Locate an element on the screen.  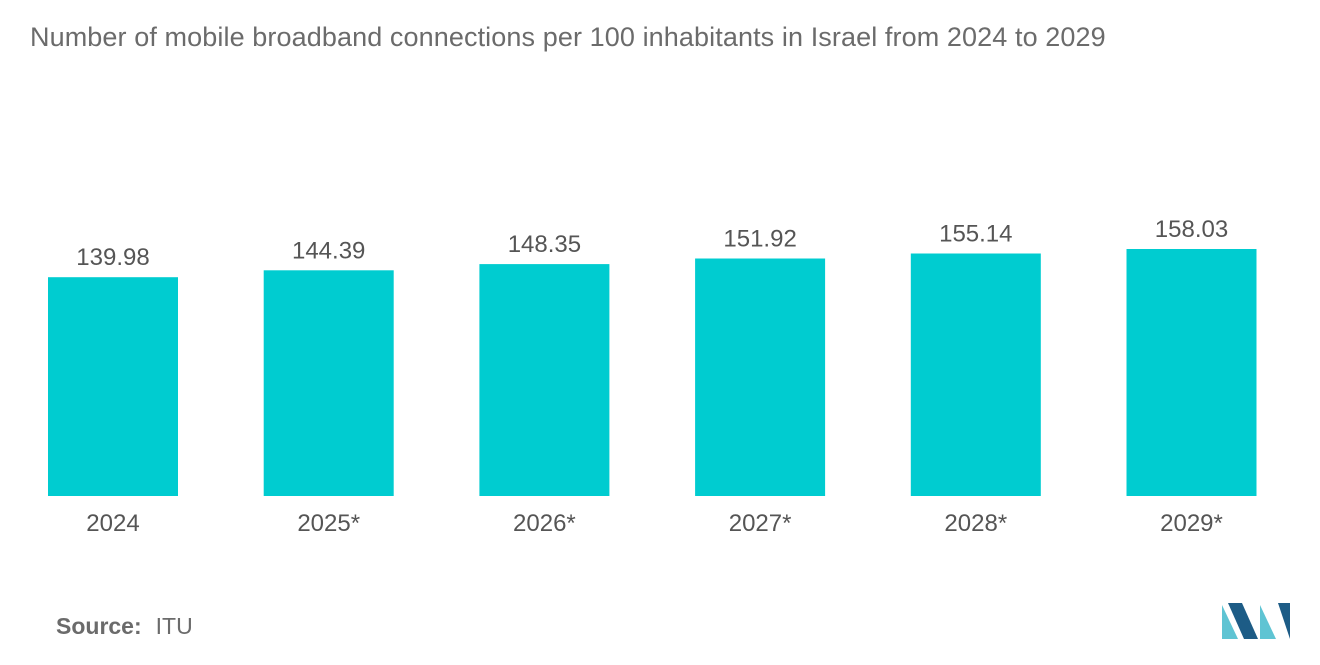
data-label-2029*: 158.03 is located at coordinates (1191, 229).